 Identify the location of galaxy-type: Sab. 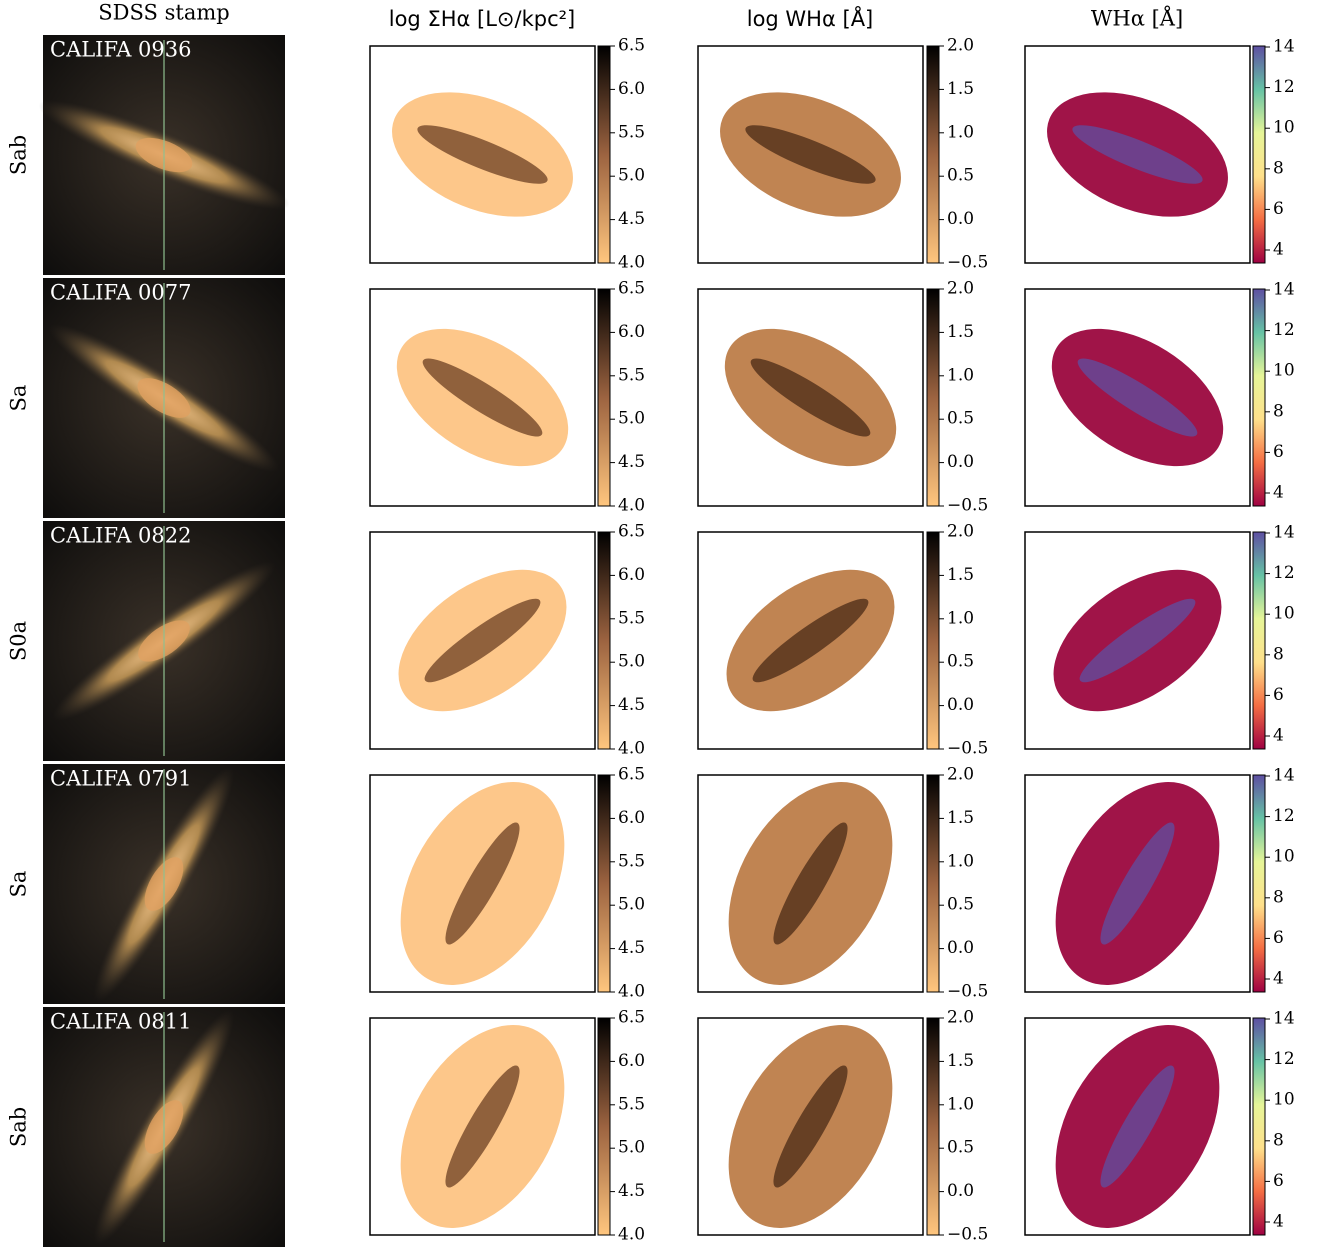
(19, 155).